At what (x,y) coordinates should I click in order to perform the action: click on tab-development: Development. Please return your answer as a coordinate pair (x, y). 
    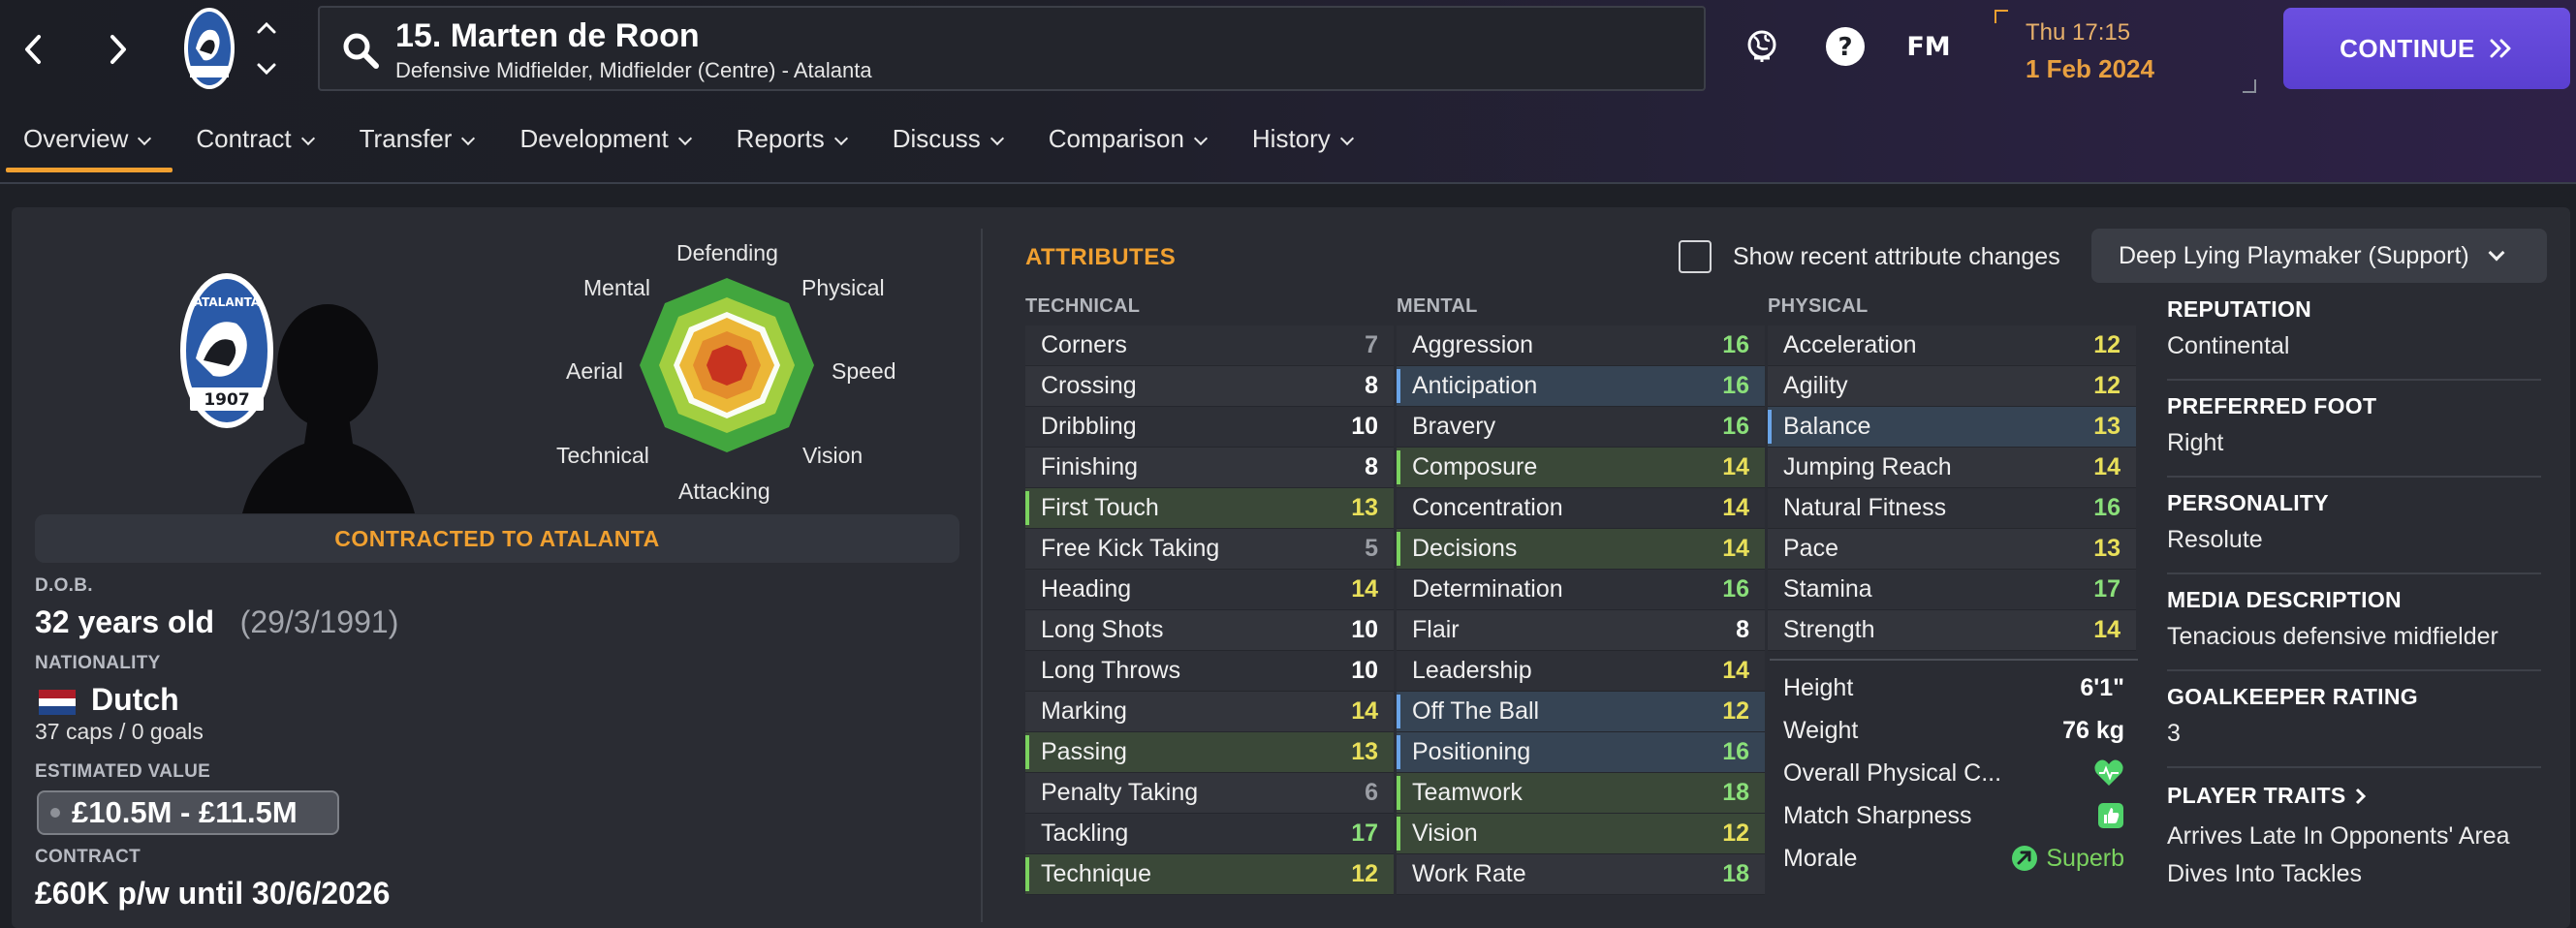
    Looking at the image, I should click on (604, 142).